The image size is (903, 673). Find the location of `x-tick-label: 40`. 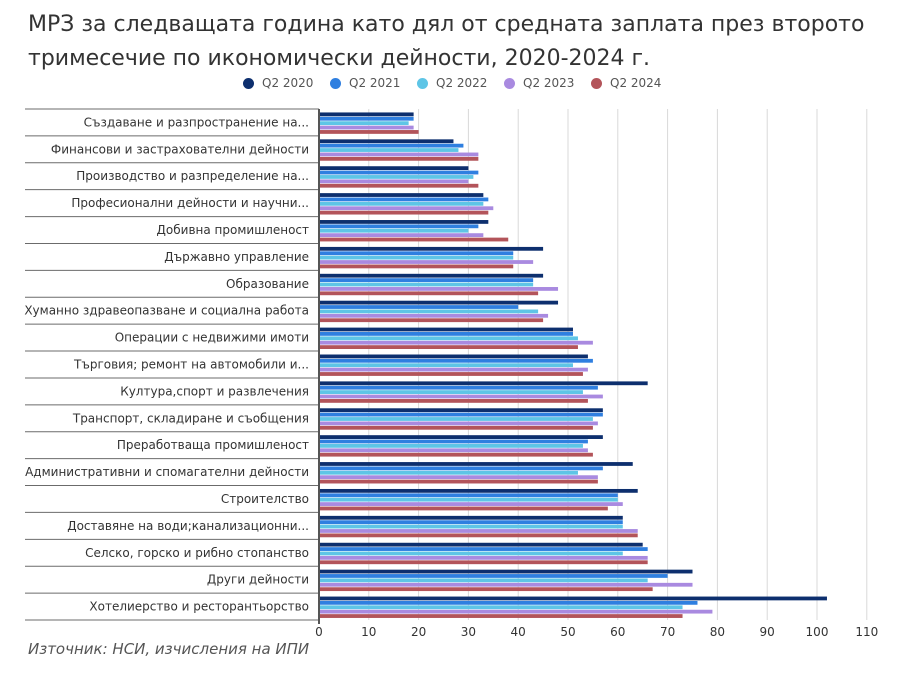

x-tick-label: 40 is located at coordinates (518, 632).